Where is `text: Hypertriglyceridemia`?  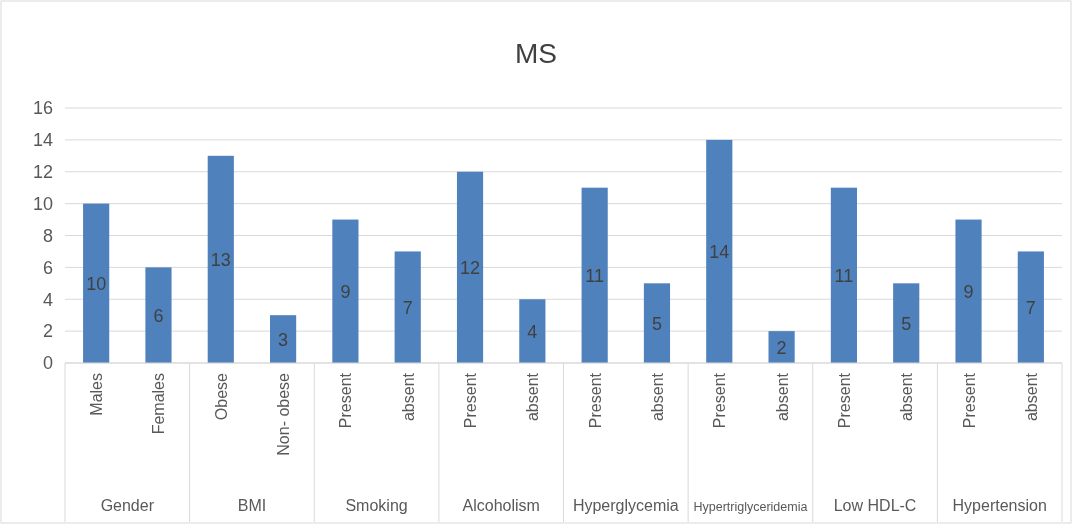 text: Hypertriglyceridemia is located at coordinates (750, 507).